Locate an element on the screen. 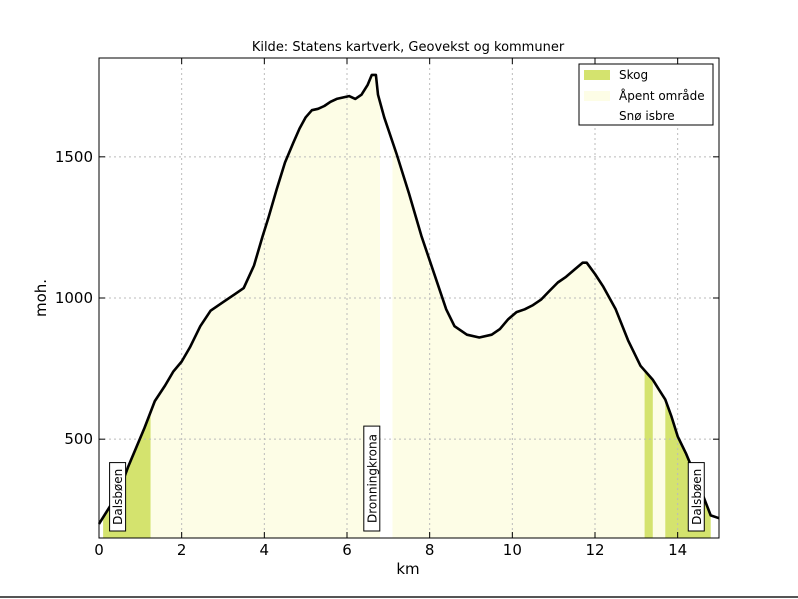 The width and height of the screenshot is (798, 599). legend-label-sno: Snø isbre is located at coordinates (647, 116).